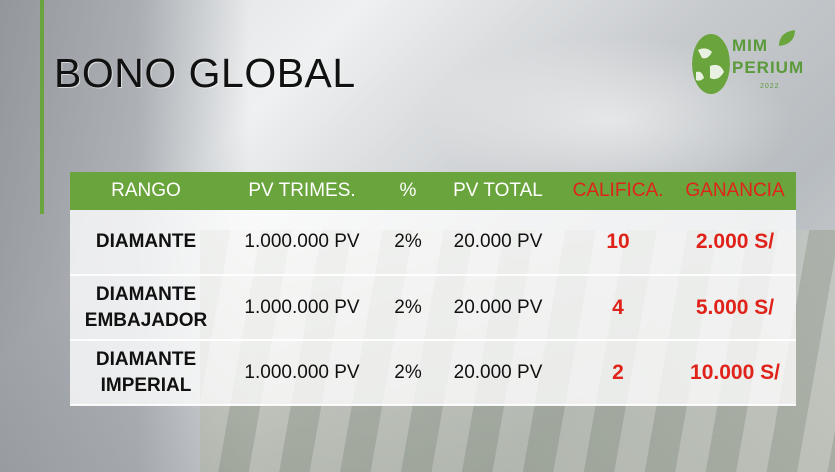 The image size is (835, 472). What do you see at coordinates (408, 190) in the screenshot?
I see `header-percent: %` at bounding box center [408, 190].